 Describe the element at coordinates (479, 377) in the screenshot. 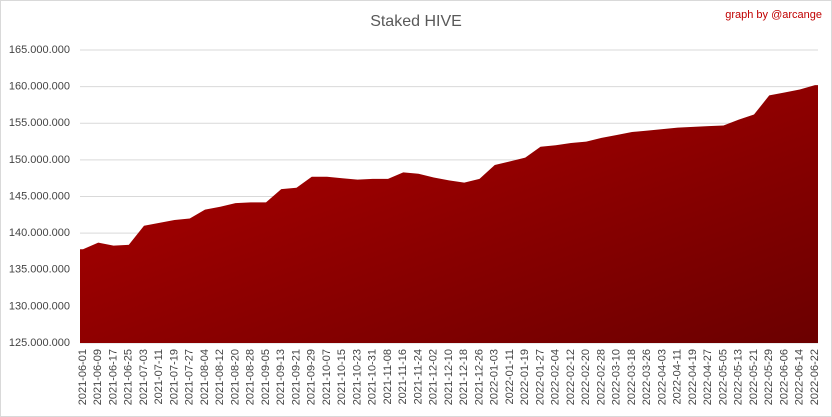

I see `x-tick-label: 2021-12-26` at that location.